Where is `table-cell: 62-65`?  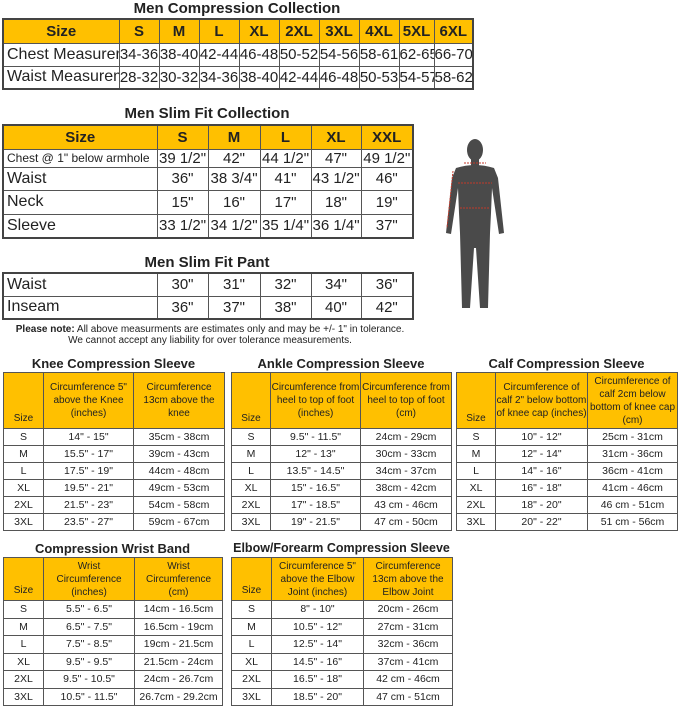
table-cell: 62-65 is located at coordinates (416, 54).